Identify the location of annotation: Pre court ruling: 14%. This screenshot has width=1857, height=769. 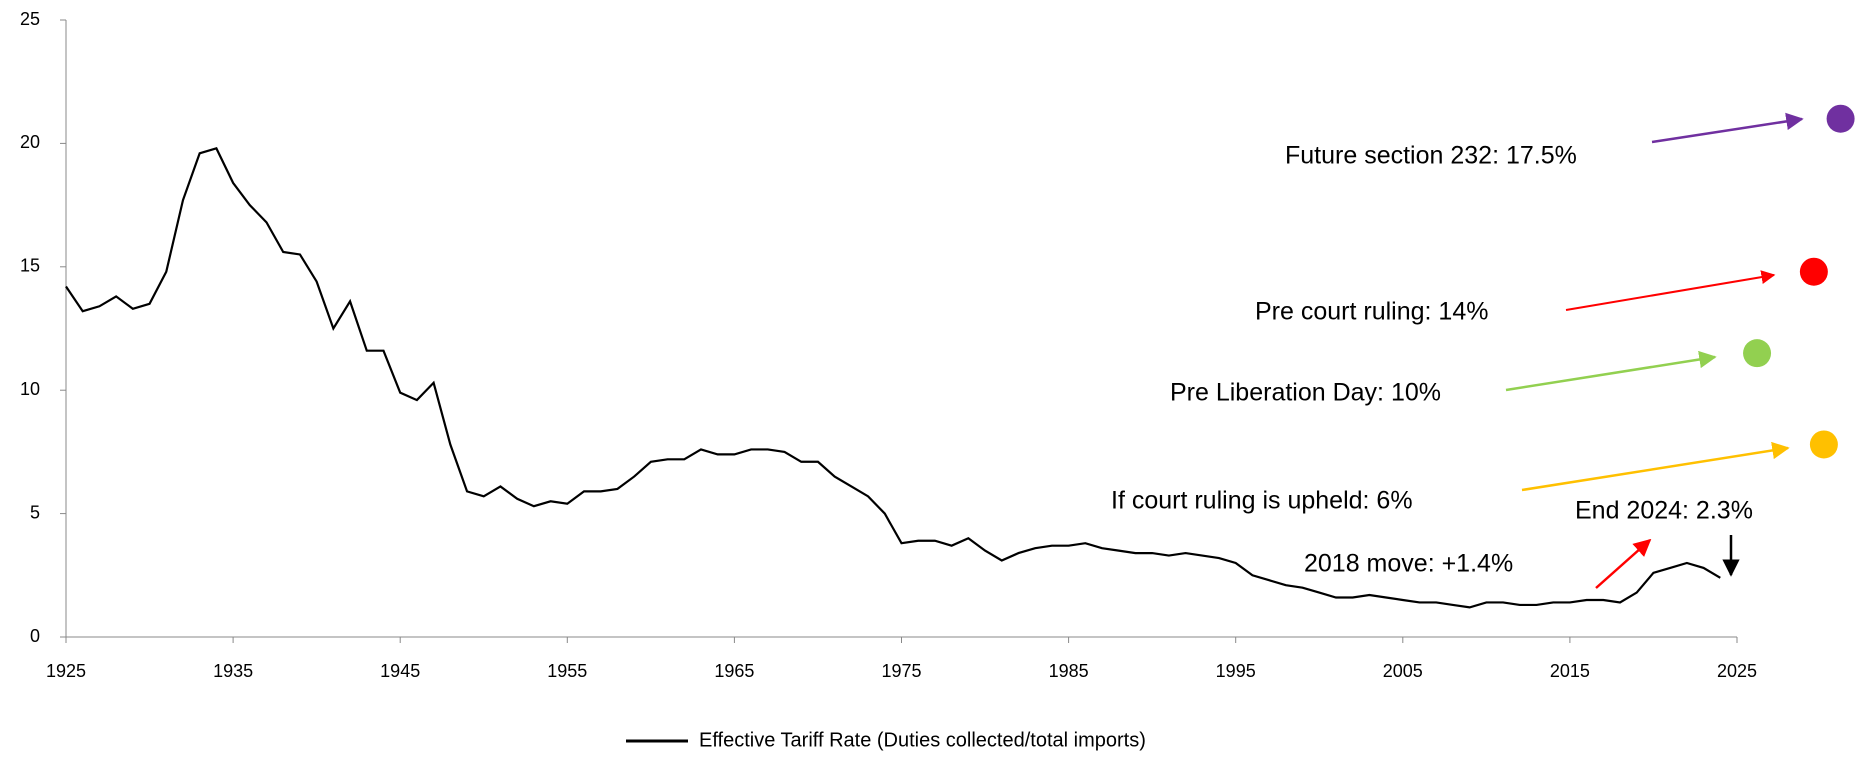
(1371, 312).